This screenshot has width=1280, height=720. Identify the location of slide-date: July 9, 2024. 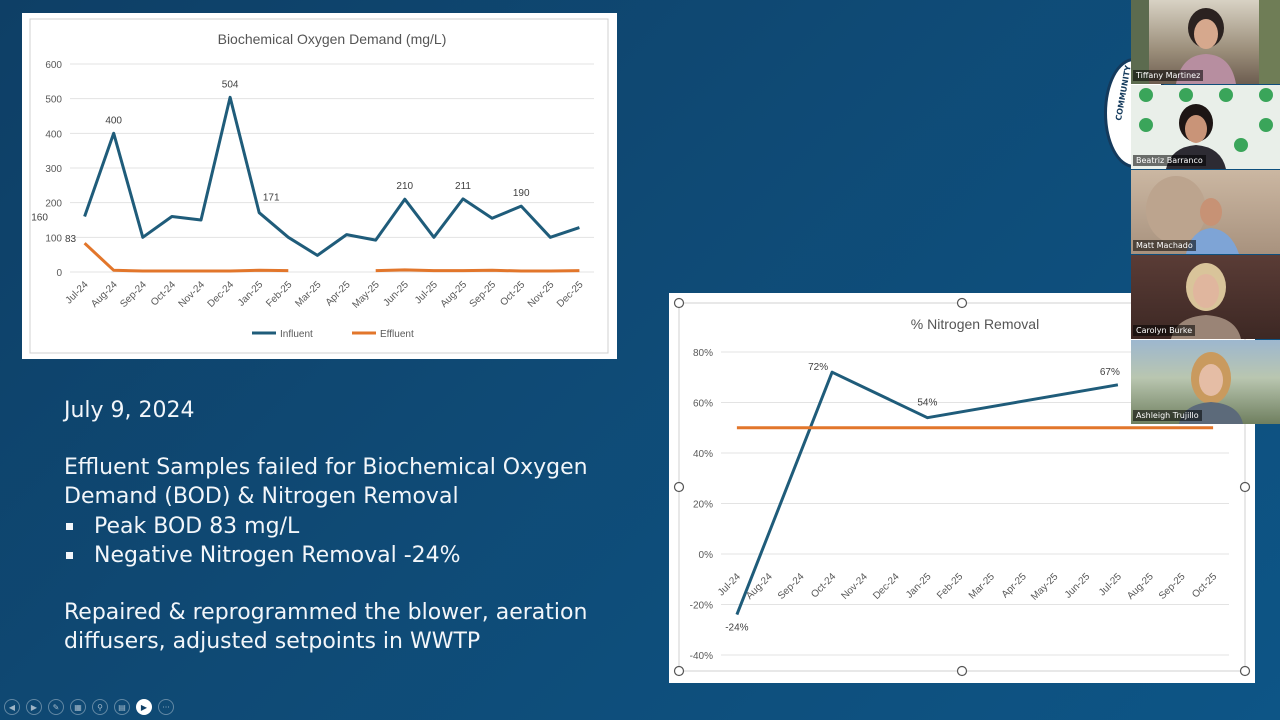
(129, 410).